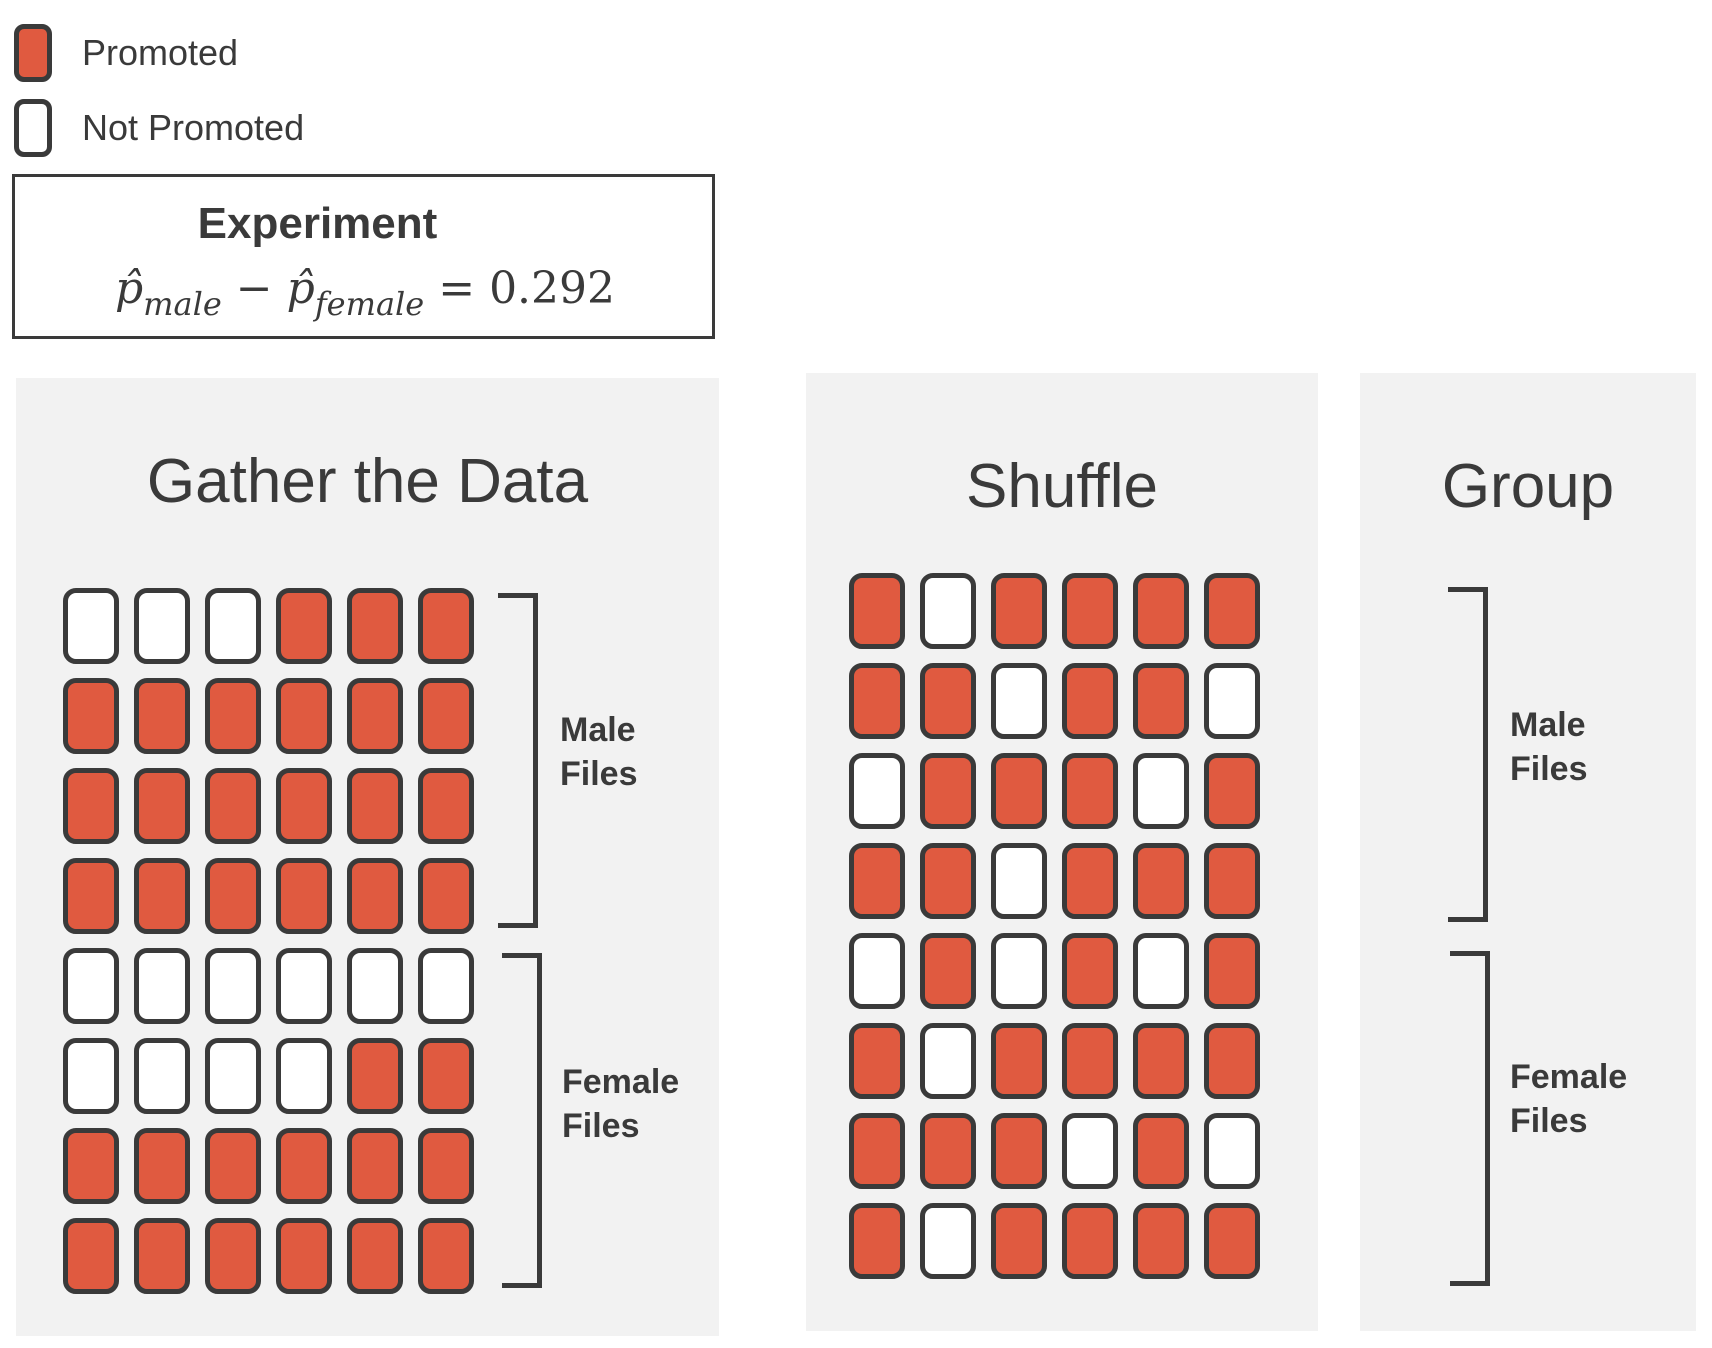 This screenshot has width=1712, height=1348. I want to click on group-female-bracket, so click(1470, 1118).